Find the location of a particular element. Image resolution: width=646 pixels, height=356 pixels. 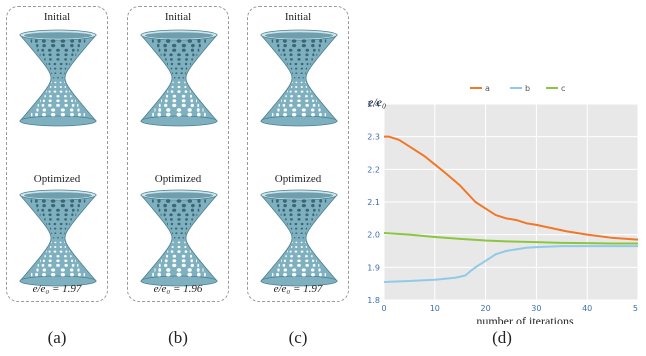

panel-a: Initial Optimized e/e₀ = 1.97 is located at coordinates (57, 154).